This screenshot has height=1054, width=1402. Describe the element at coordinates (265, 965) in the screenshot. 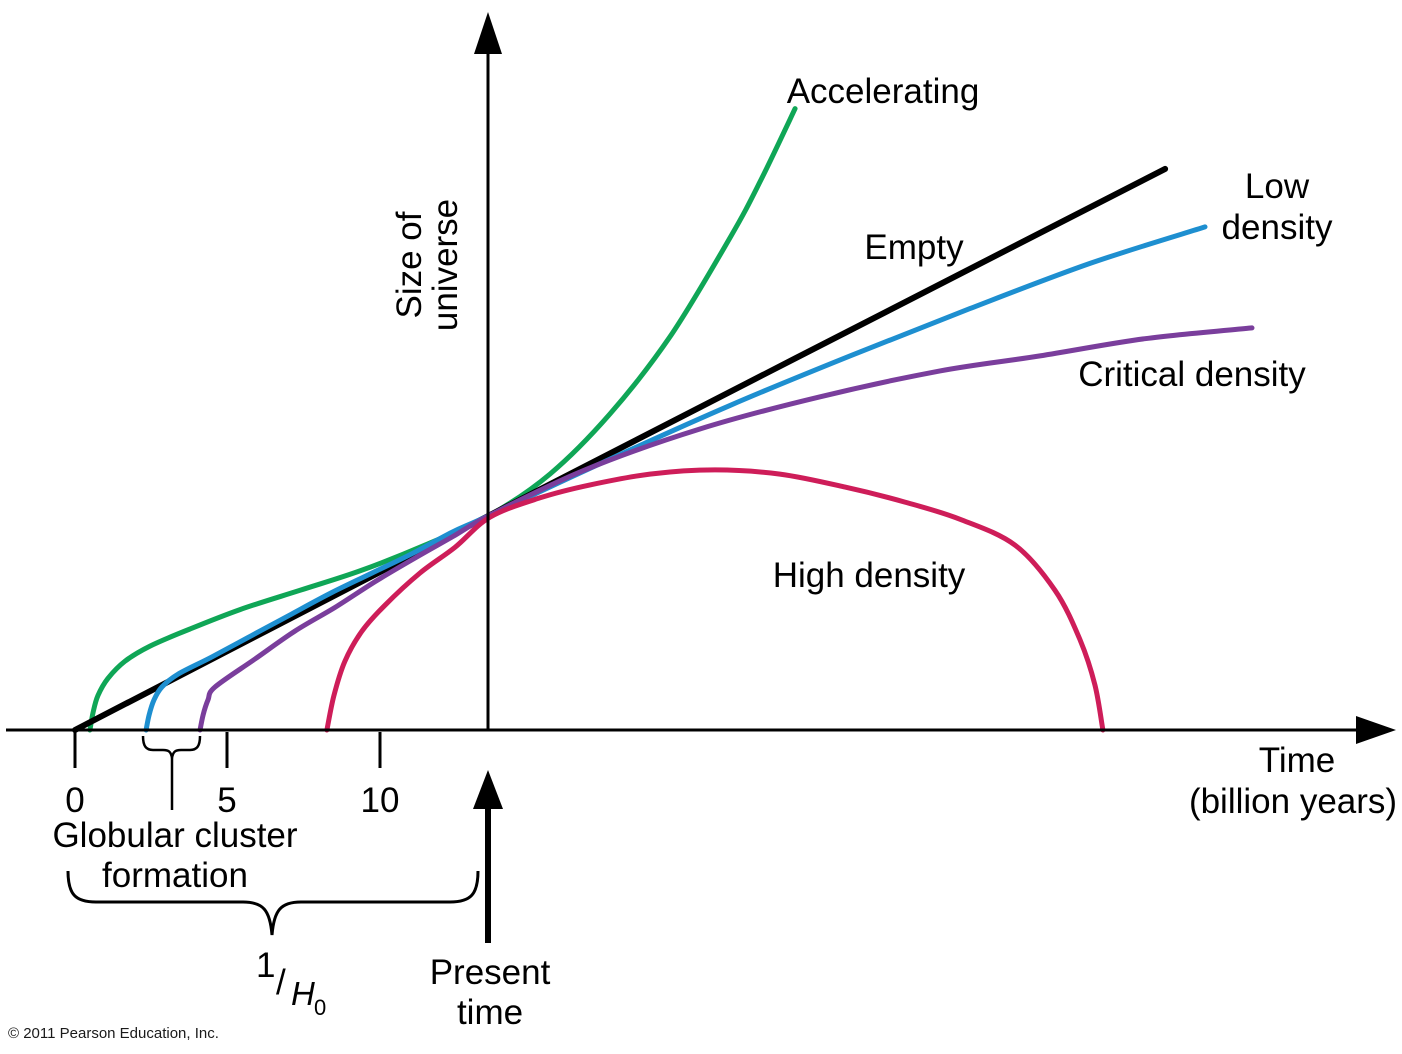

I see `hubble-label-one: 1` at that location.